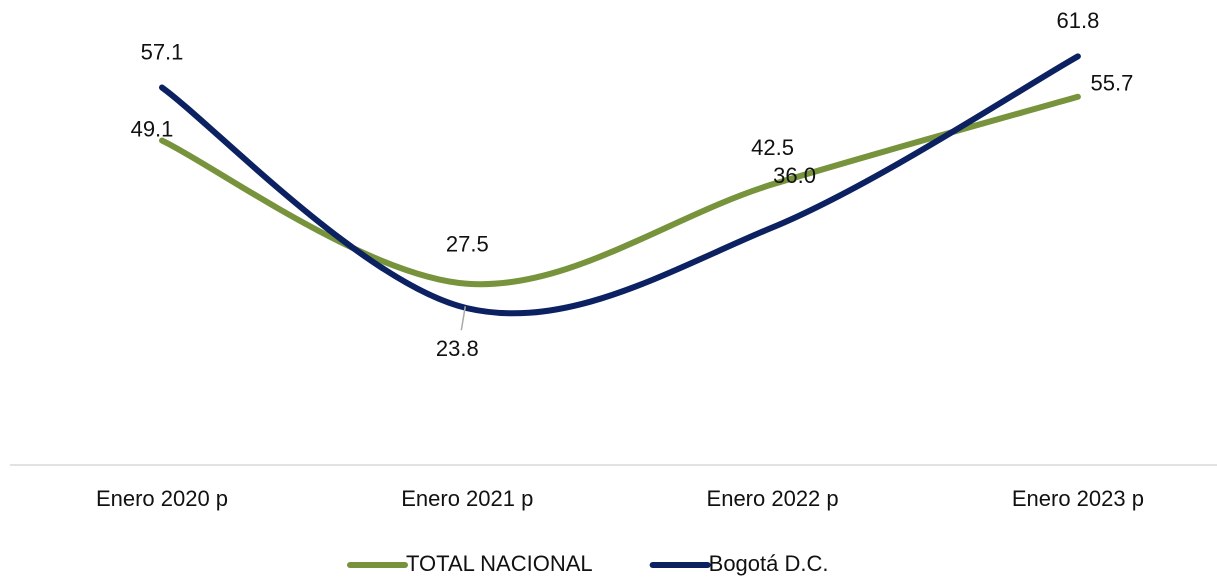 Image resolution: width=1217 pixels, height=577 pixels. I want to click on legend-label: Bogotá D.C., so click(769, 563).